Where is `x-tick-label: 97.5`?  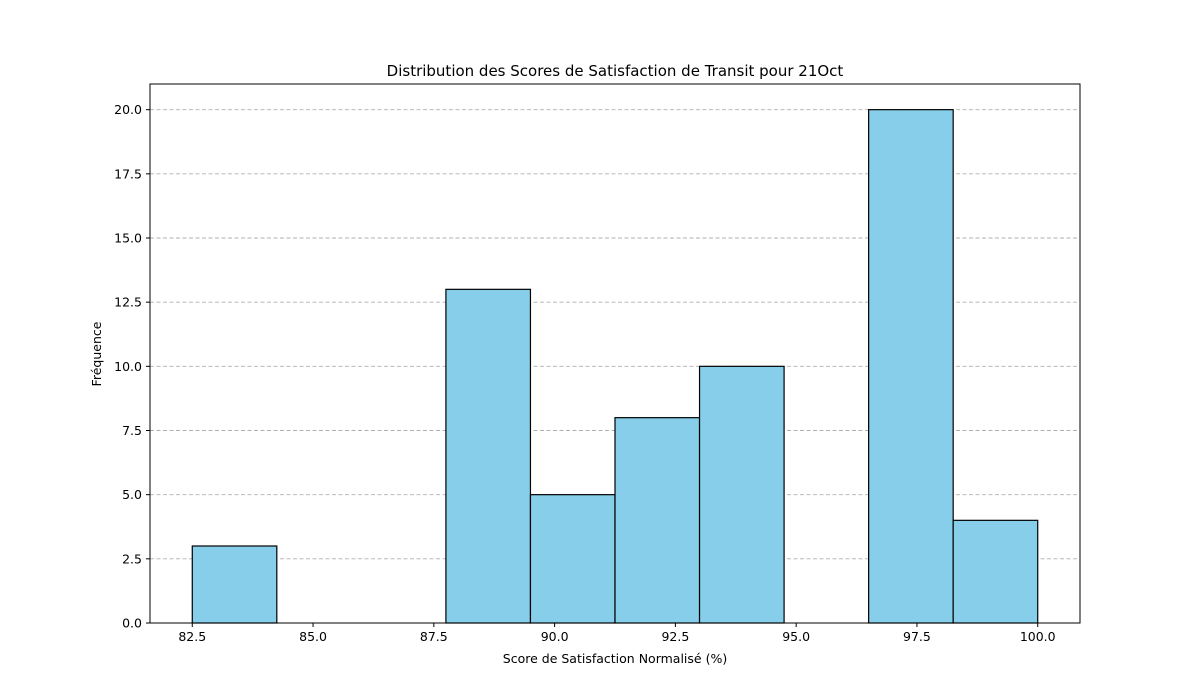
x-tick-label: 97.5 is located at coordinates (917, 636).